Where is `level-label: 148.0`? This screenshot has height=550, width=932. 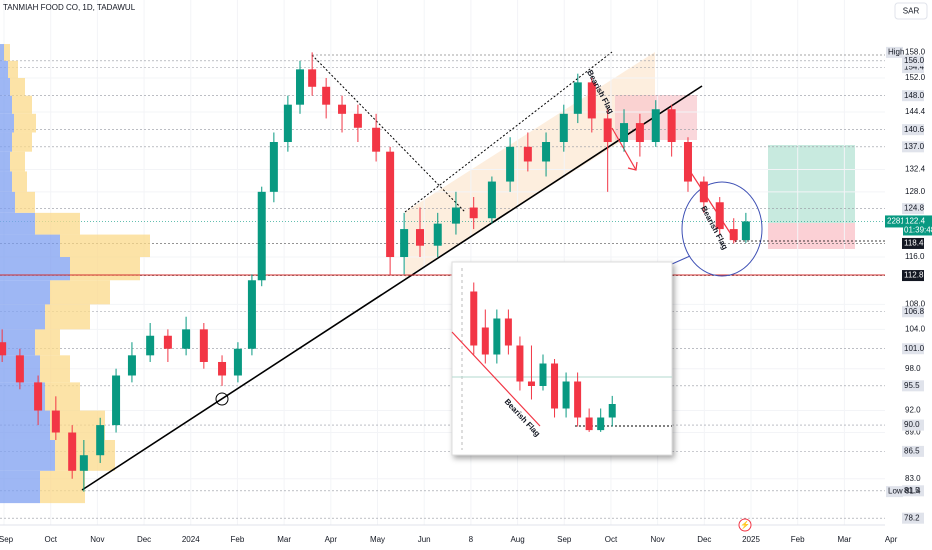
level-label: 148.0 is located at coordinates (914, 95).